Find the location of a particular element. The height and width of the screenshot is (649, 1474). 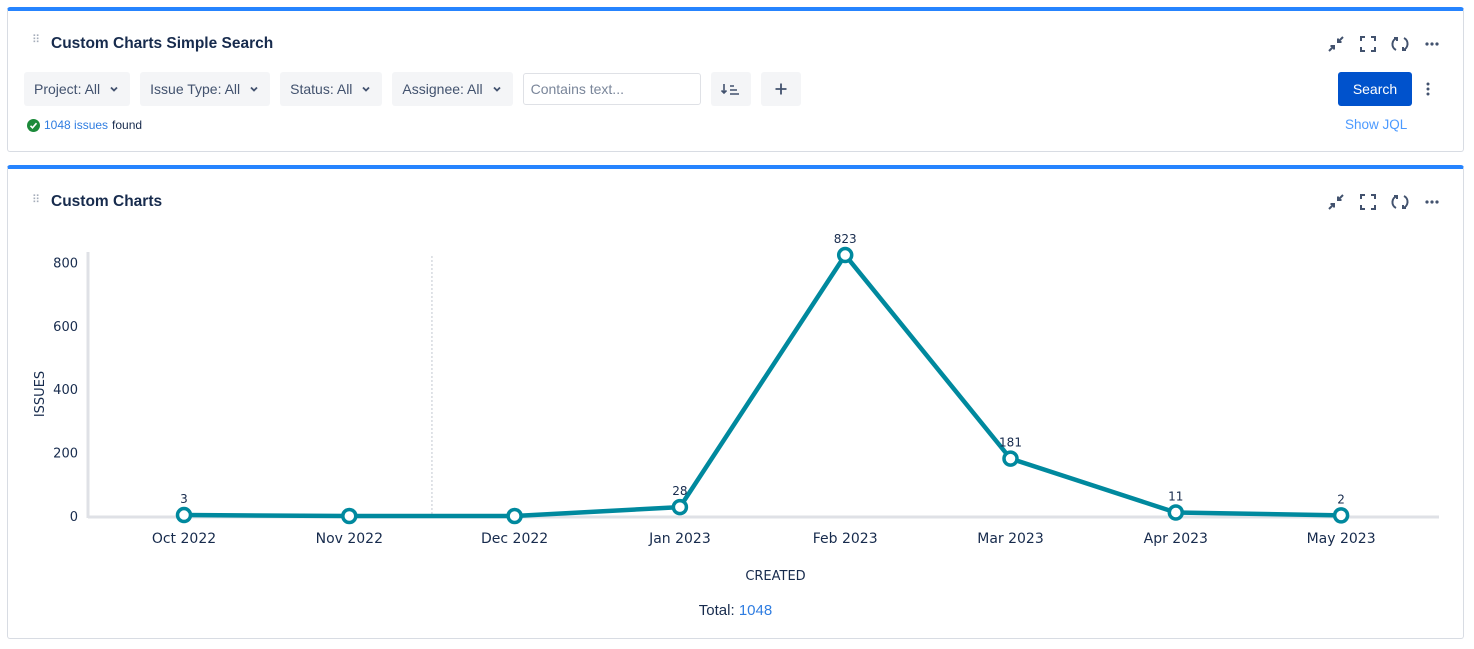

x-tick-label: Nov 2022 is located at coordinates (349, 539).